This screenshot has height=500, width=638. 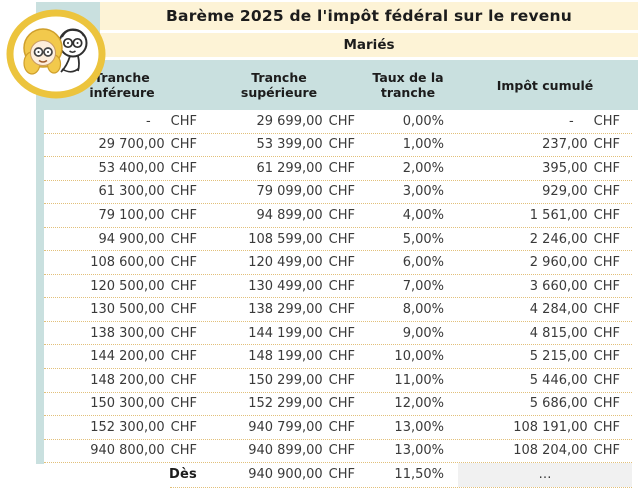 I want to click on cell-amount: 395,00, so click(x=565, y=168).